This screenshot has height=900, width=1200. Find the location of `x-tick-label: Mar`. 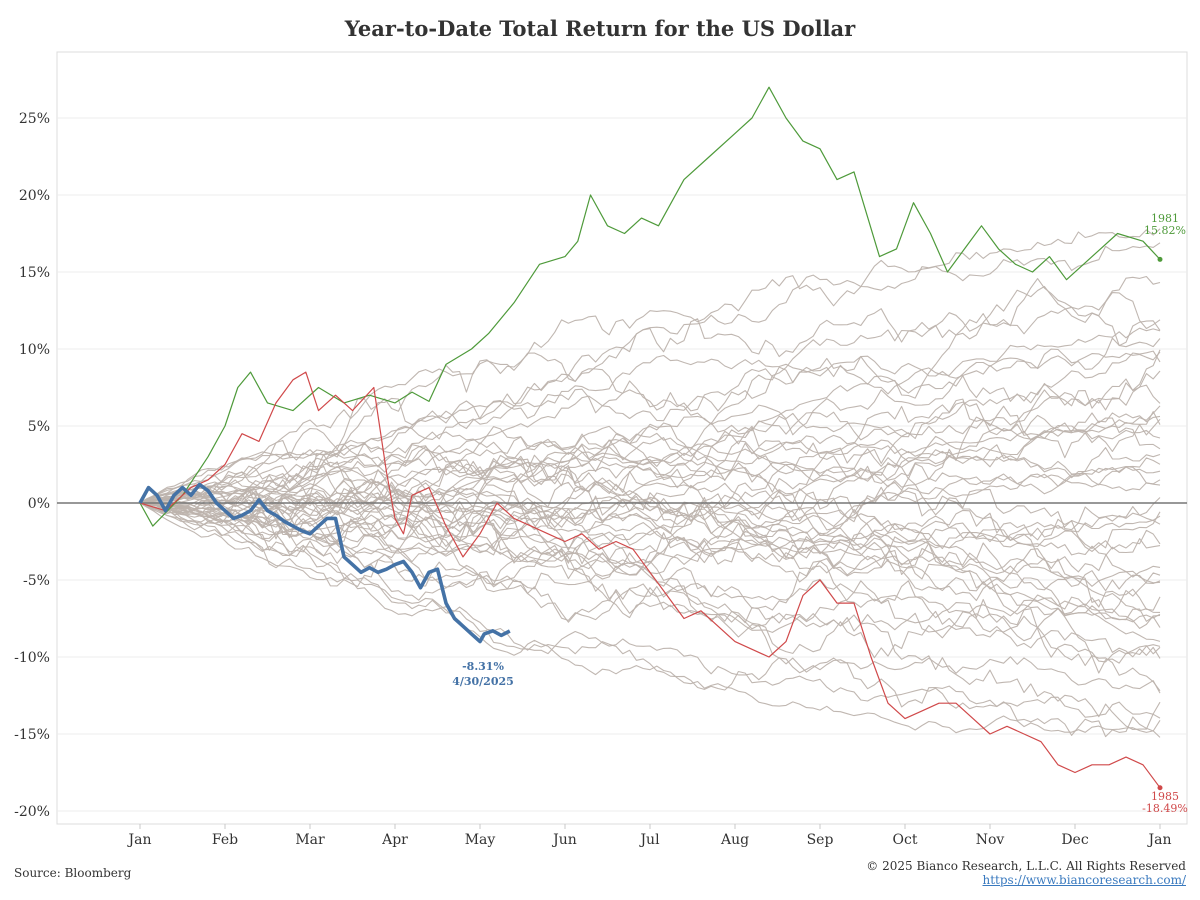

x-tick-label: Mar is located at coordinates (310, 840).